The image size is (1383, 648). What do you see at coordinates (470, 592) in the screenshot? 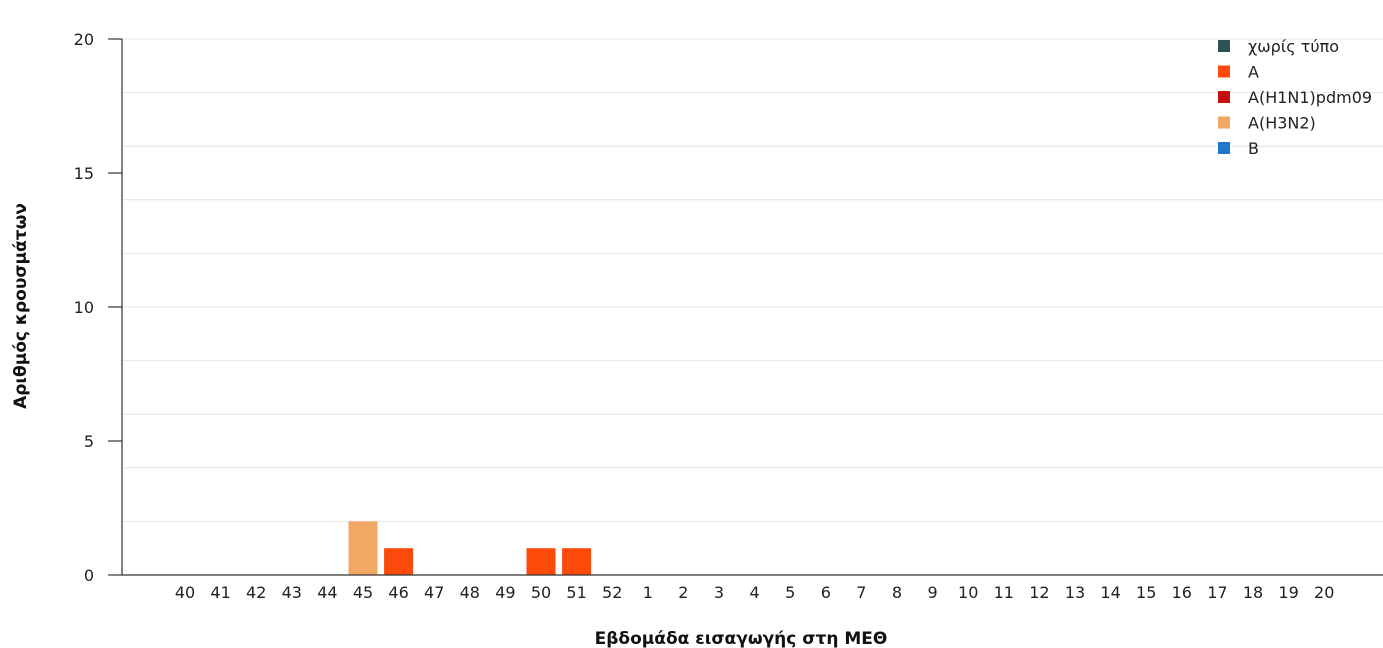
I see `x-tick-label: 48` at bounding box center [470, 592].